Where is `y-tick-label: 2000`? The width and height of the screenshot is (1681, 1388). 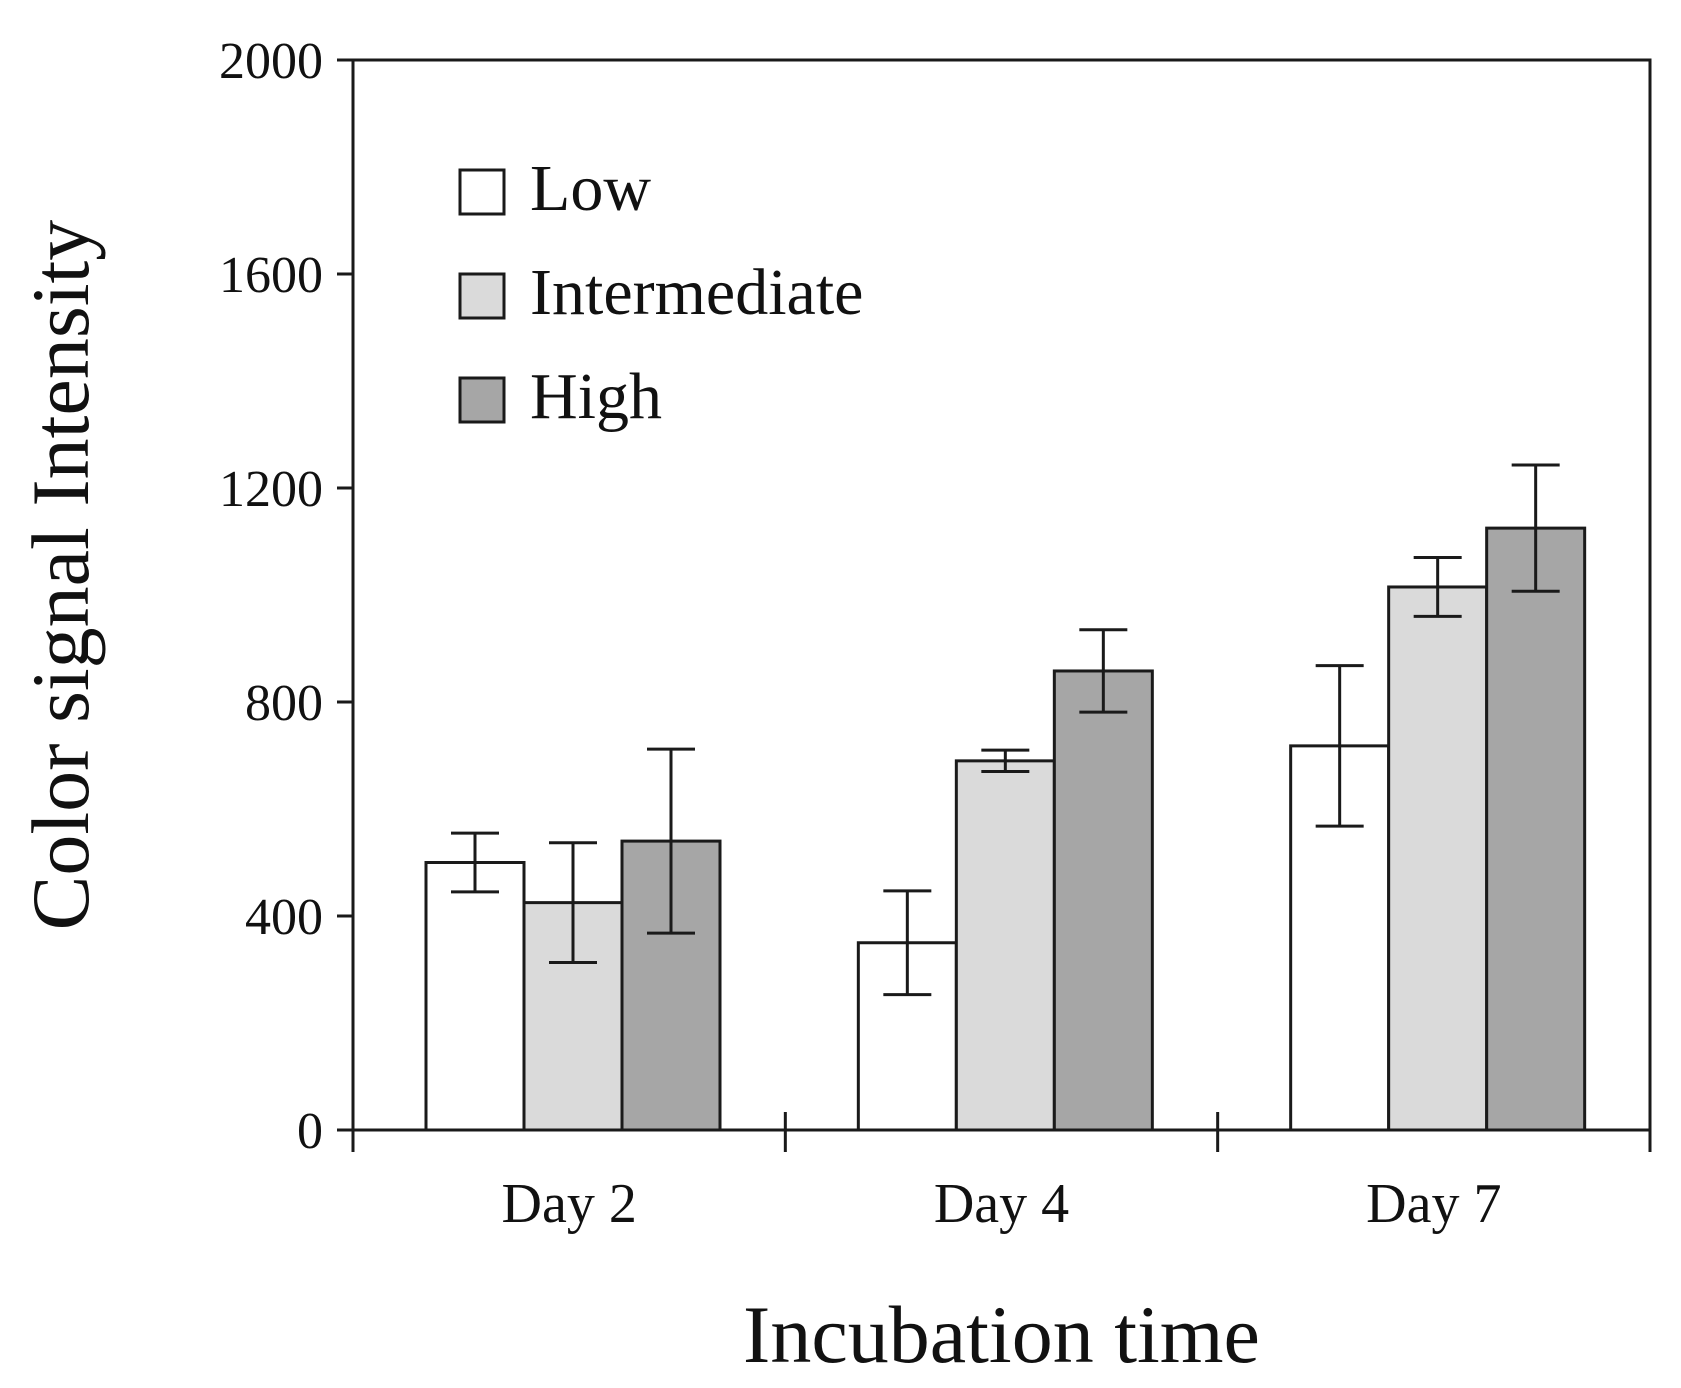 y-tick-label: 2000 is located at coordinates (271, 61).